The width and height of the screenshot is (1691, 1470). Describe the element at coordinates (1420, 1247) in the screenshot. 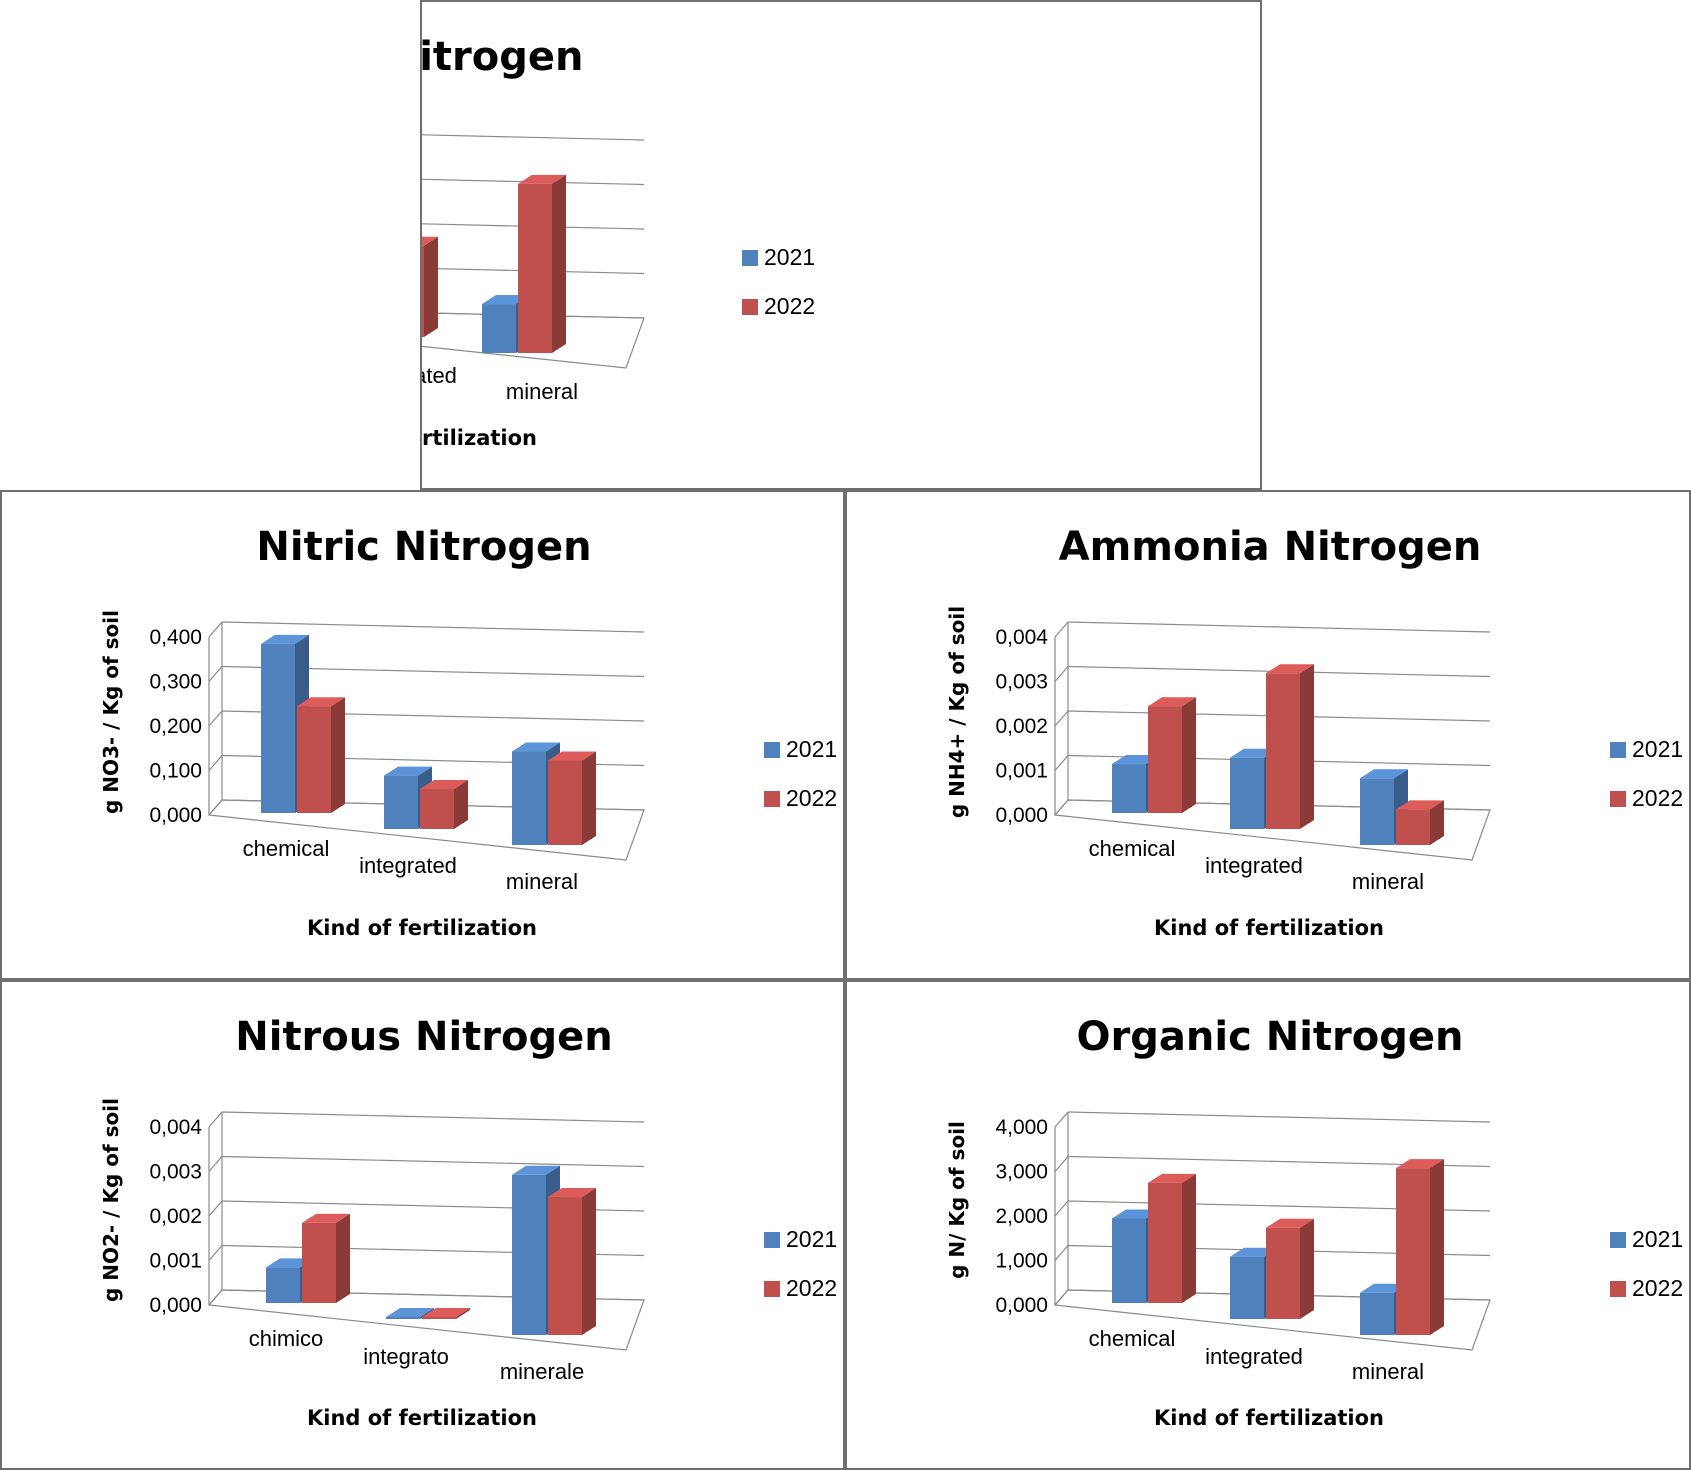

I see `bar-2022-mineral` at that location.